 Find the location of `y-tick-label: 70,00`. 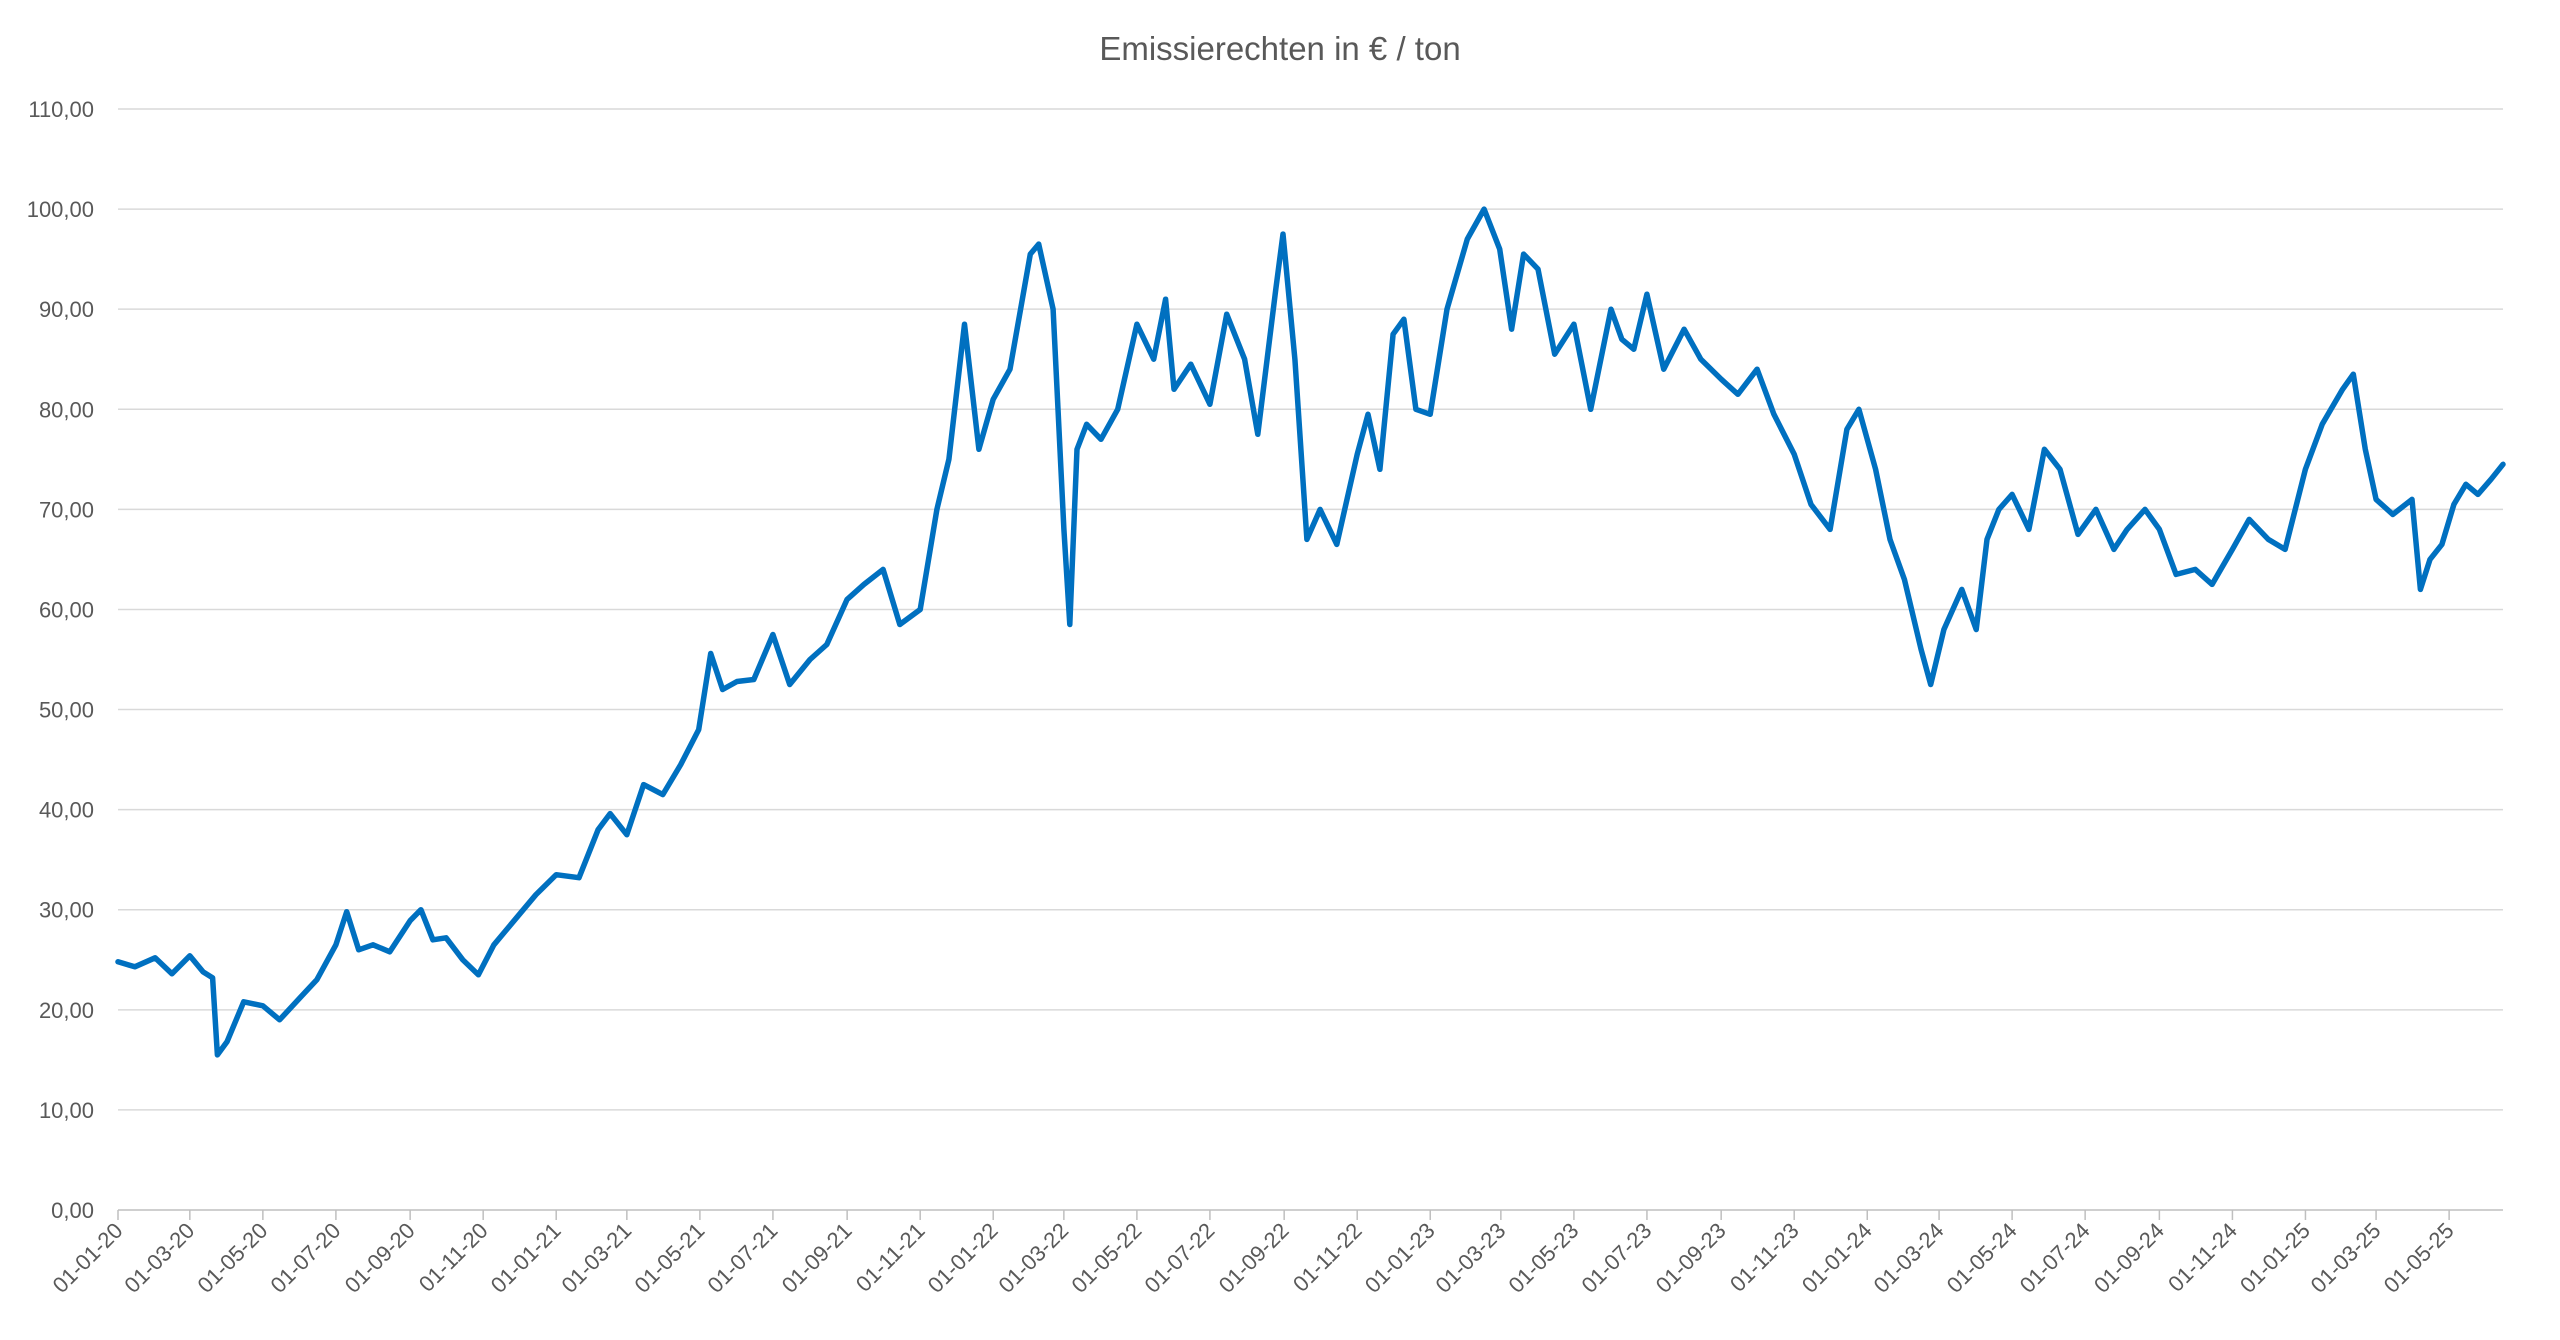

y-tick-label: 70,00 is located at coordinates (66, 509).